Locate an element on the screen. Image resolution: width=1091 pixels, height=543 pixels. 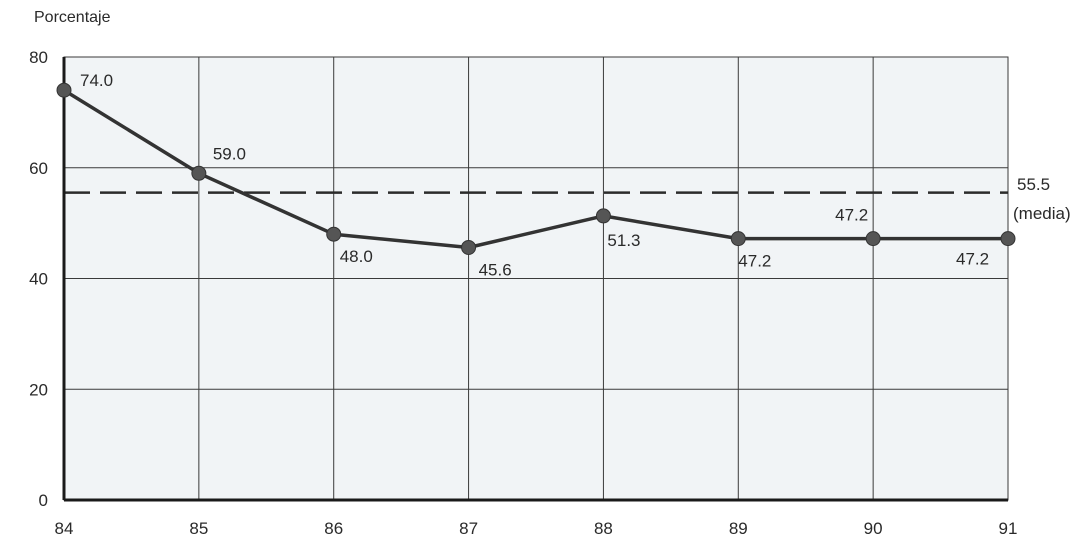
data-label-84: 74.0 is located at coordinates (96, 80).